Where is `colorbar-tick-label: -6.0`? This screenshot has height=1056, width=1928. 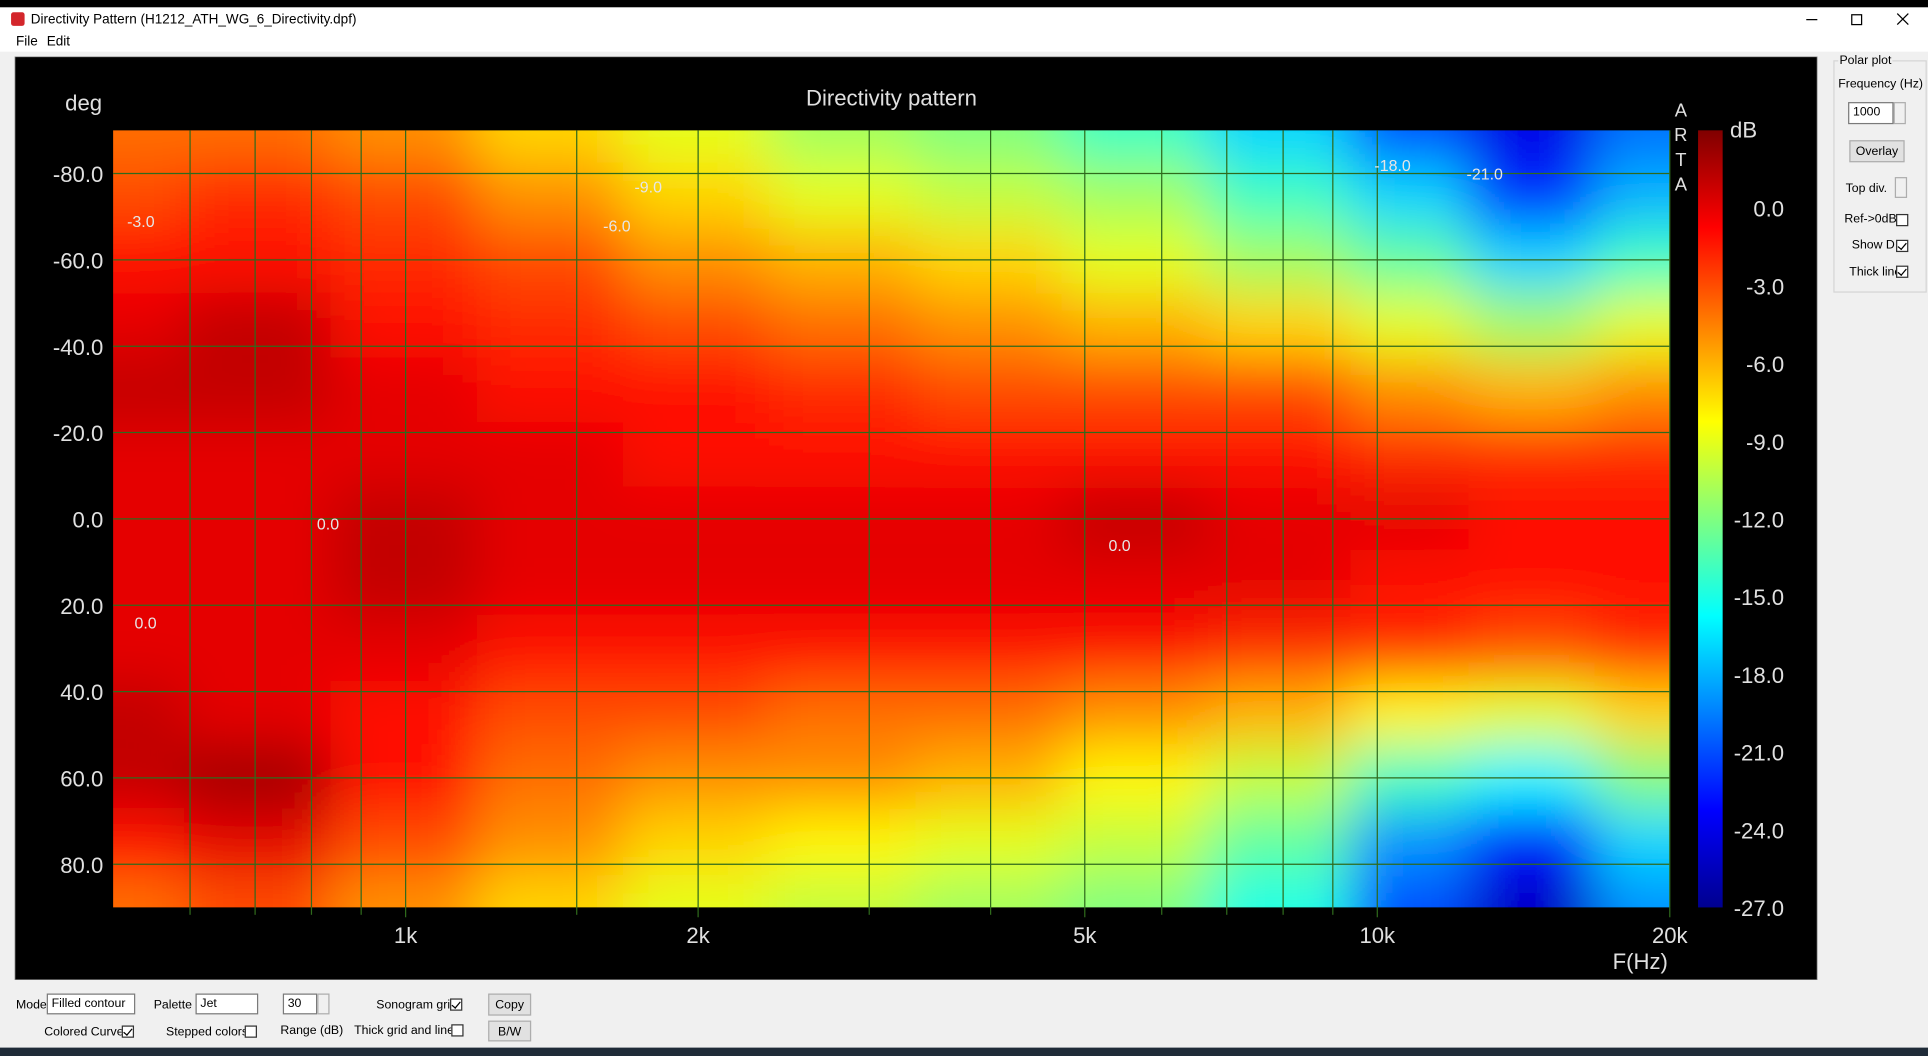
colorbar-tick-label: -6.0 is located at coordinates (1765, 364).